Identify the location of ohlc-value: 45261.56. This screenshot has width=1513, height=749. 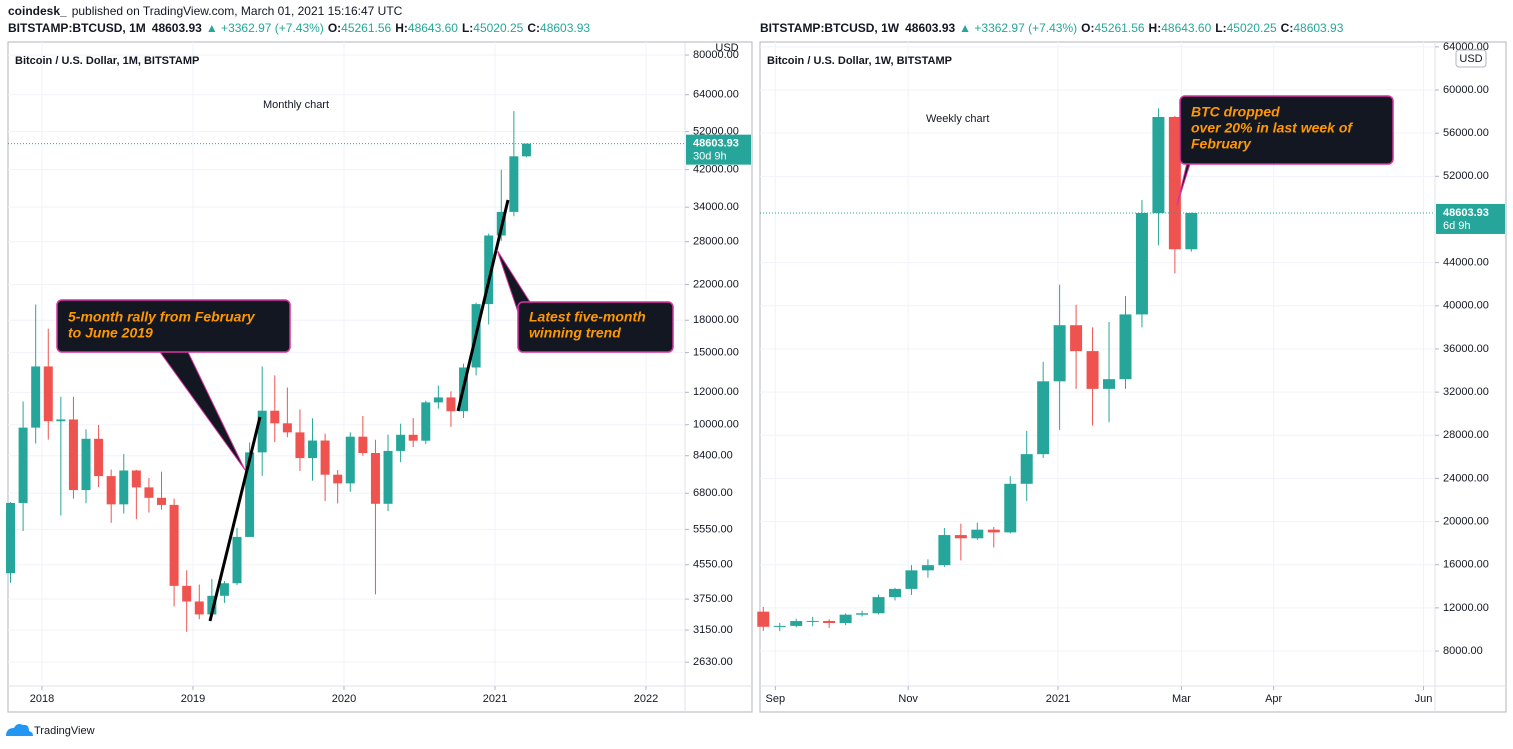
(1119, 28).